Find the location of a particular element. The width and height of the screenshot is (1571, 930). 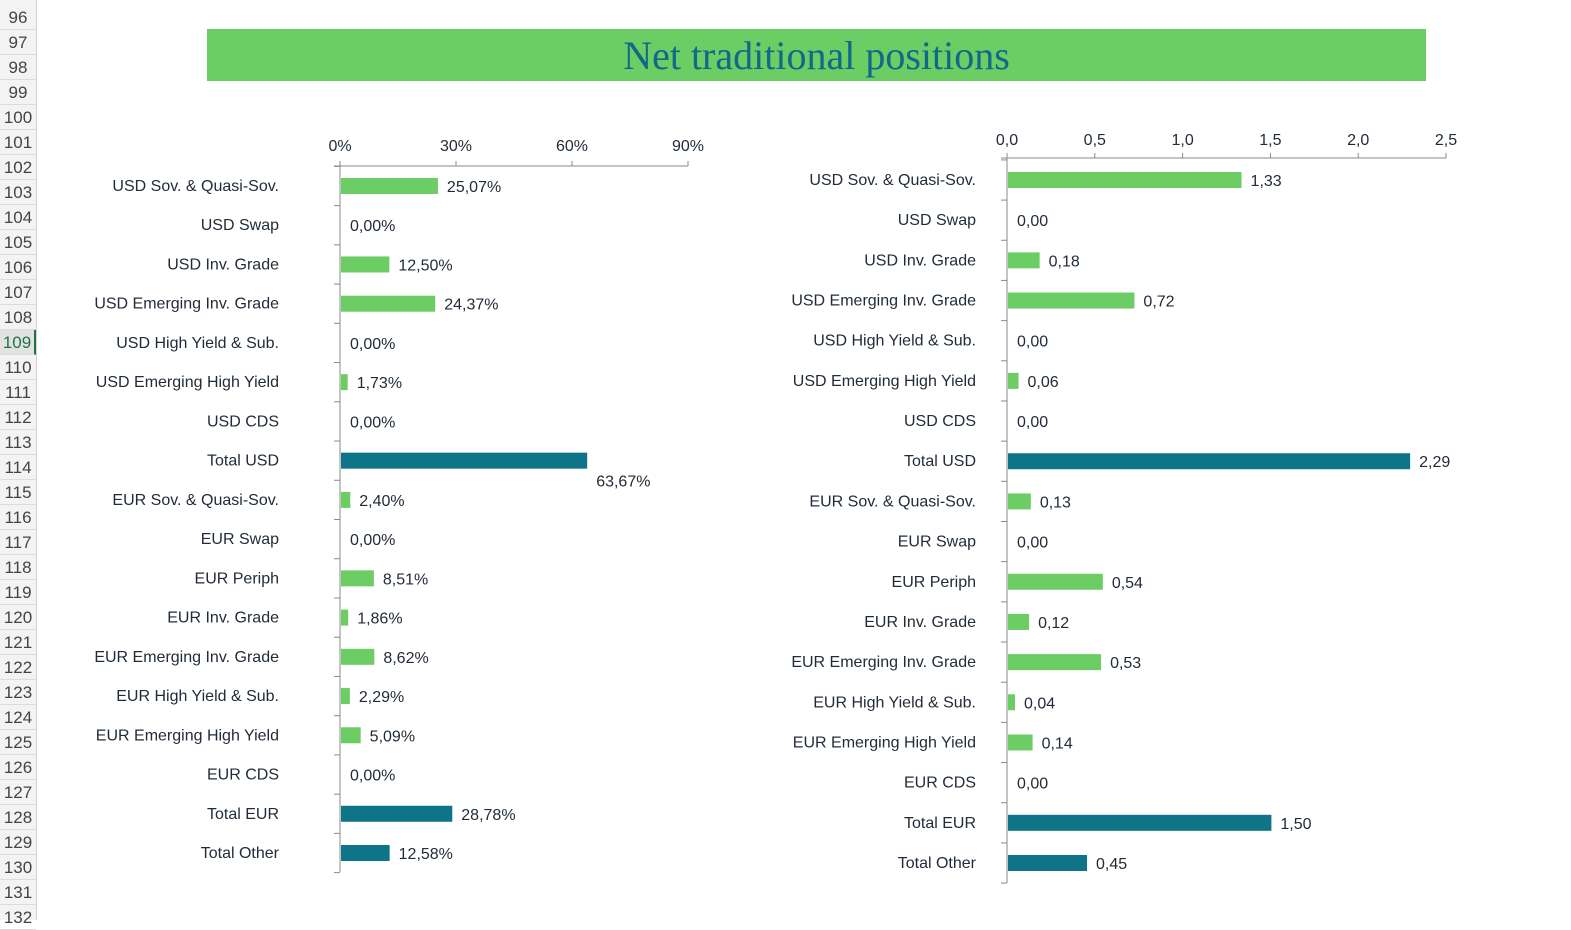

row-header-99: 99 is located at coordinates (18, 92).